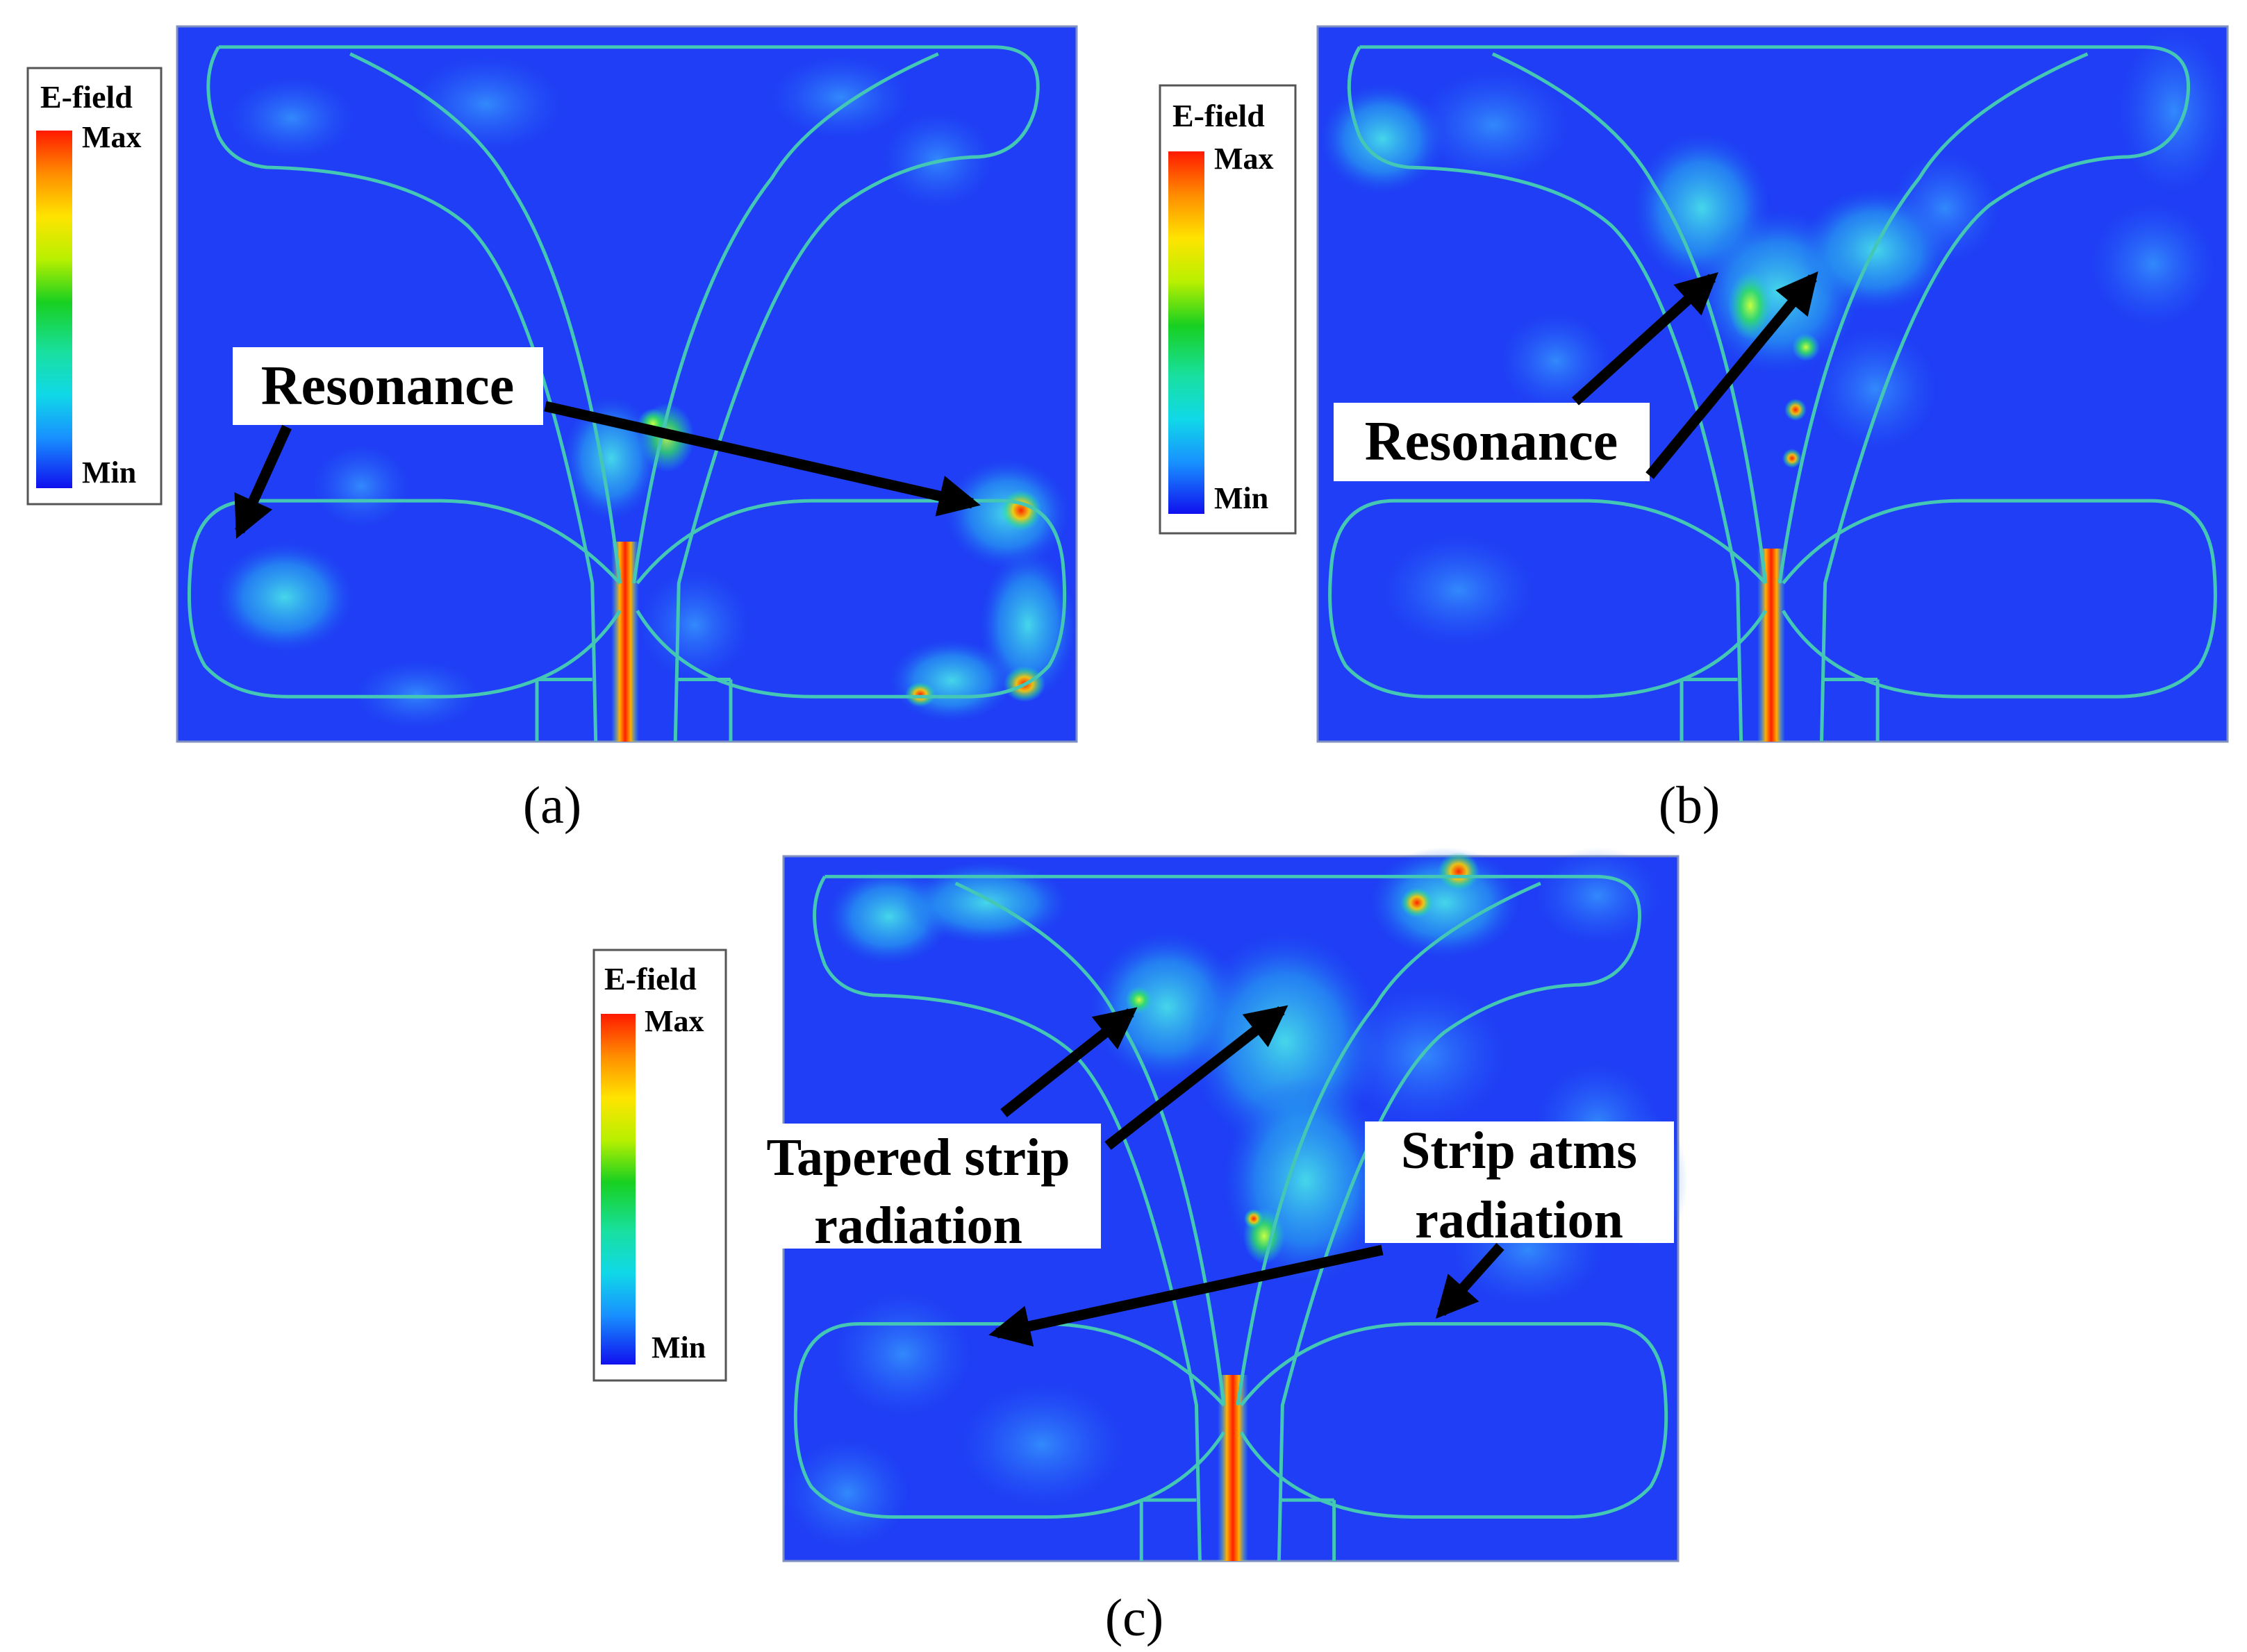 This screenshot has height=1652, width=2247. What do you see at coordinates (1228, 309) in the screenshot?
I see `panel-b-legend: E-field Max Min` at bounding box center [1228, 309].